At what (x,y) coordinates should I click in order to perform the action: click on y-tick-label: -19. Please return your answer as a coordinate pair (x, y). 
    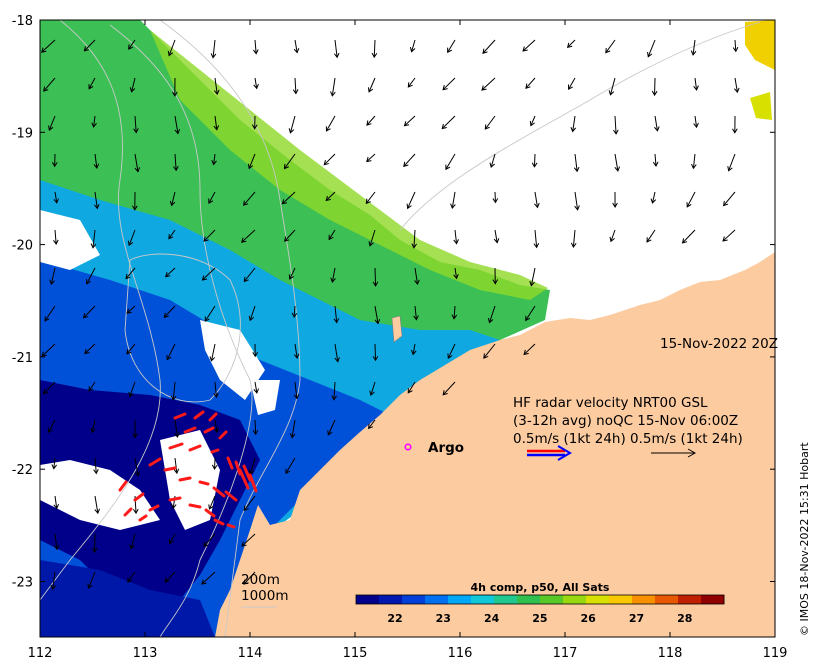
    Looking at the image, I should click on (22, 133).